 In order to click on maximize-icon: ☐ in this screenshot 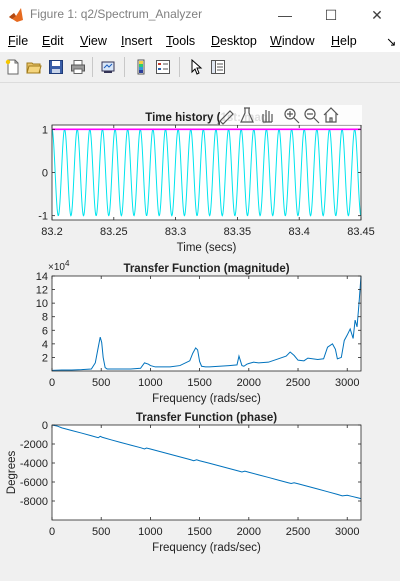, I will do `click(331, 14)`.